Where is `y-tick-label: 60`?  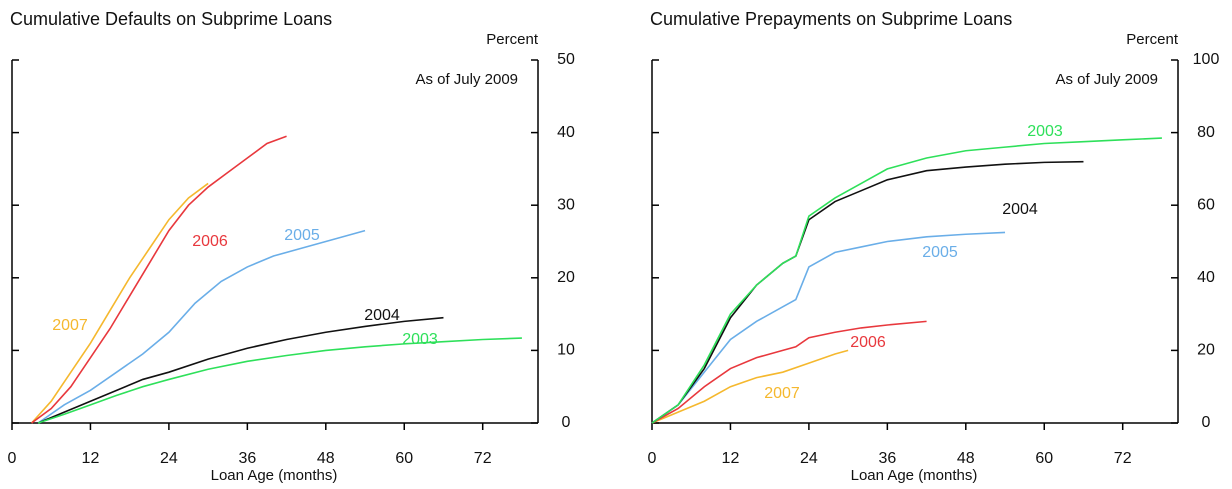
y-tick-label: 60 is located at coordinates (1206, 204).